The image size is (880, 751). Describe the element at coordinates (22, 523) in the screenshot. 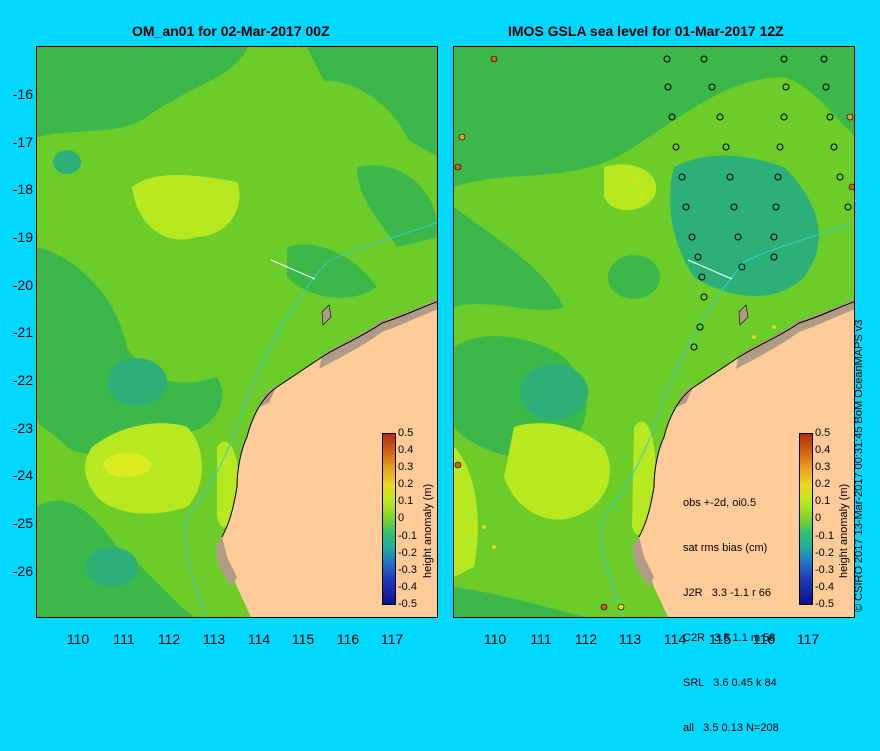

I see `lat-tick: -25` at that location.